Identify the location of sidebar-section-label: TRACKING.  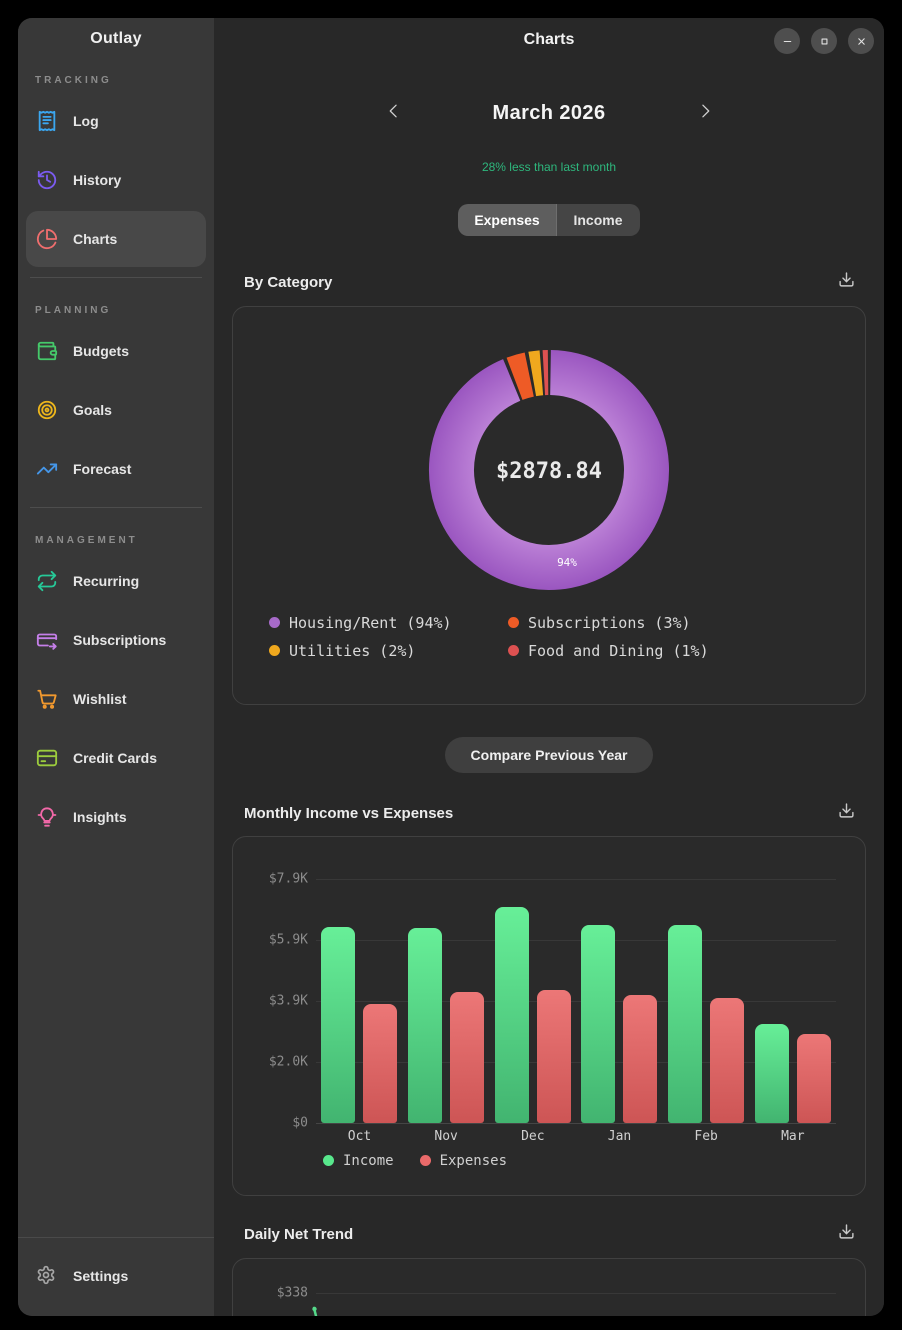
(73, 80).